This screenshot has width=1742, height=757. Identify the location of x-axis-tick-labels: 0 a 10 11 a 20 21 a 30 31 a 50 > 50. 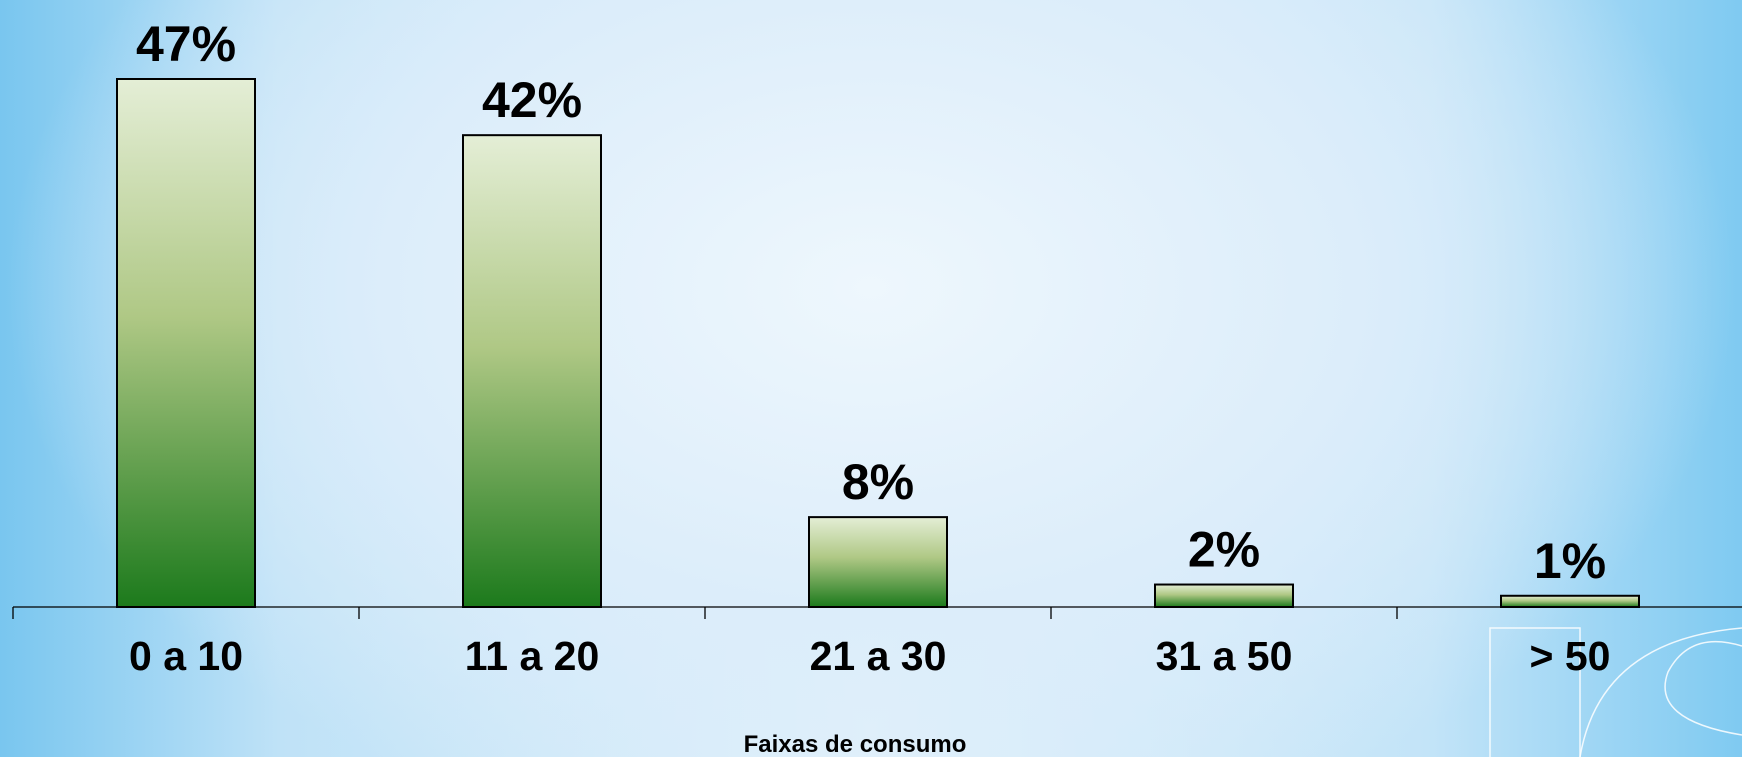
(869, 656).